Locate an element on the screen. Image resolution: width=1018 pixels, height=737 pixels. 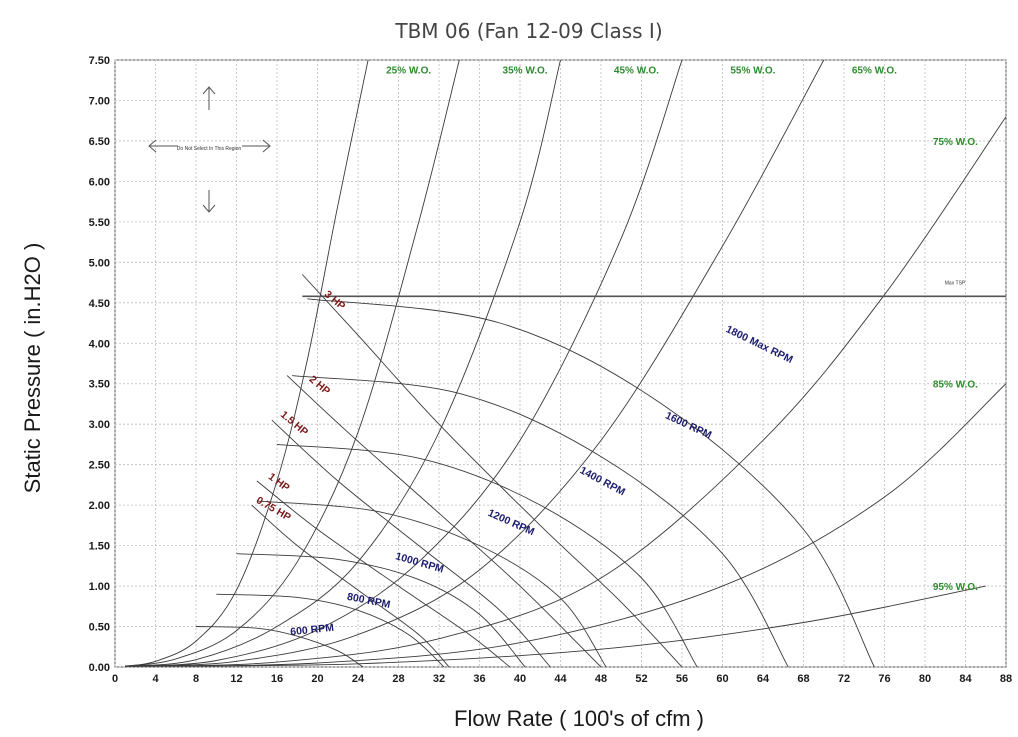
y-tick-label: 1.50 is located at coordinates (99, 547).